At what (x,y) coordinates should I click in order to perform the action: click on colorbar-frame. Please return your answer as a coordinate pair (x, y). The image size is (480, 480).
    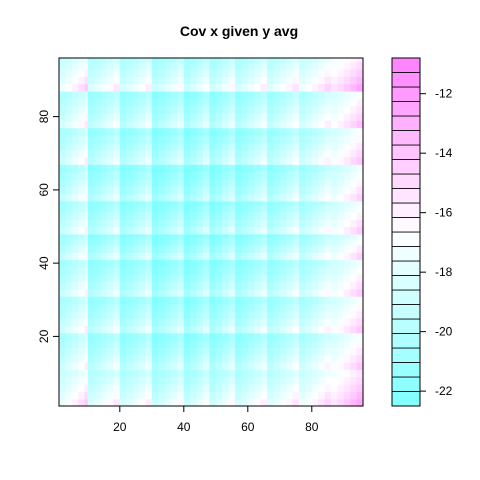
    Looking at the image, I should click on (406, 232).